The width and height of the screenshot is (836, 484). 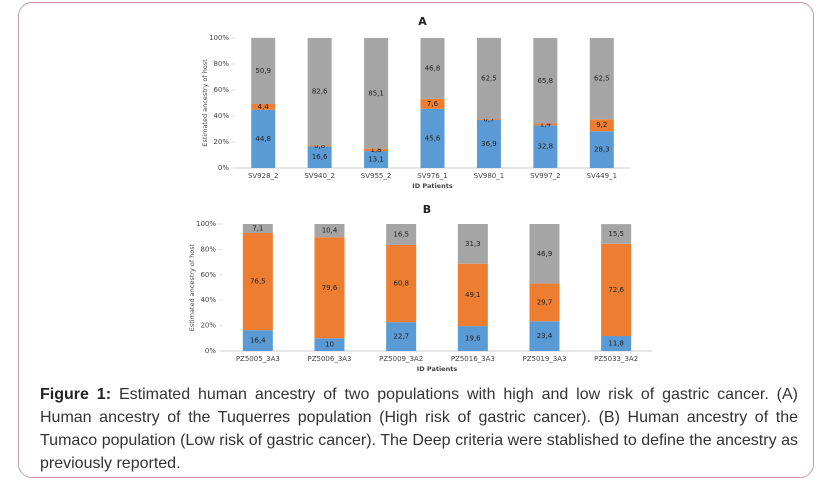 I want to click on value-label: 29,7, so click(x=545, y=302).